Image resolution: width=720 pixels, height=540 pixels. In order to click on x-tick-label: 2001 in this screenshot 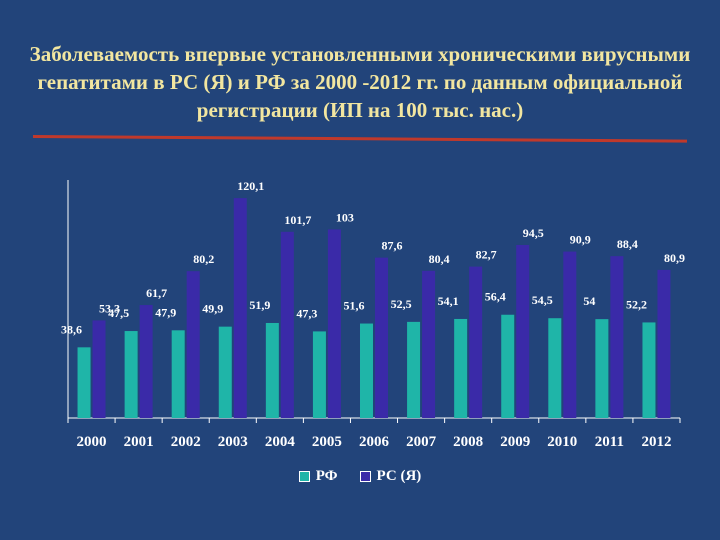, I will do `click(139, 442)`.